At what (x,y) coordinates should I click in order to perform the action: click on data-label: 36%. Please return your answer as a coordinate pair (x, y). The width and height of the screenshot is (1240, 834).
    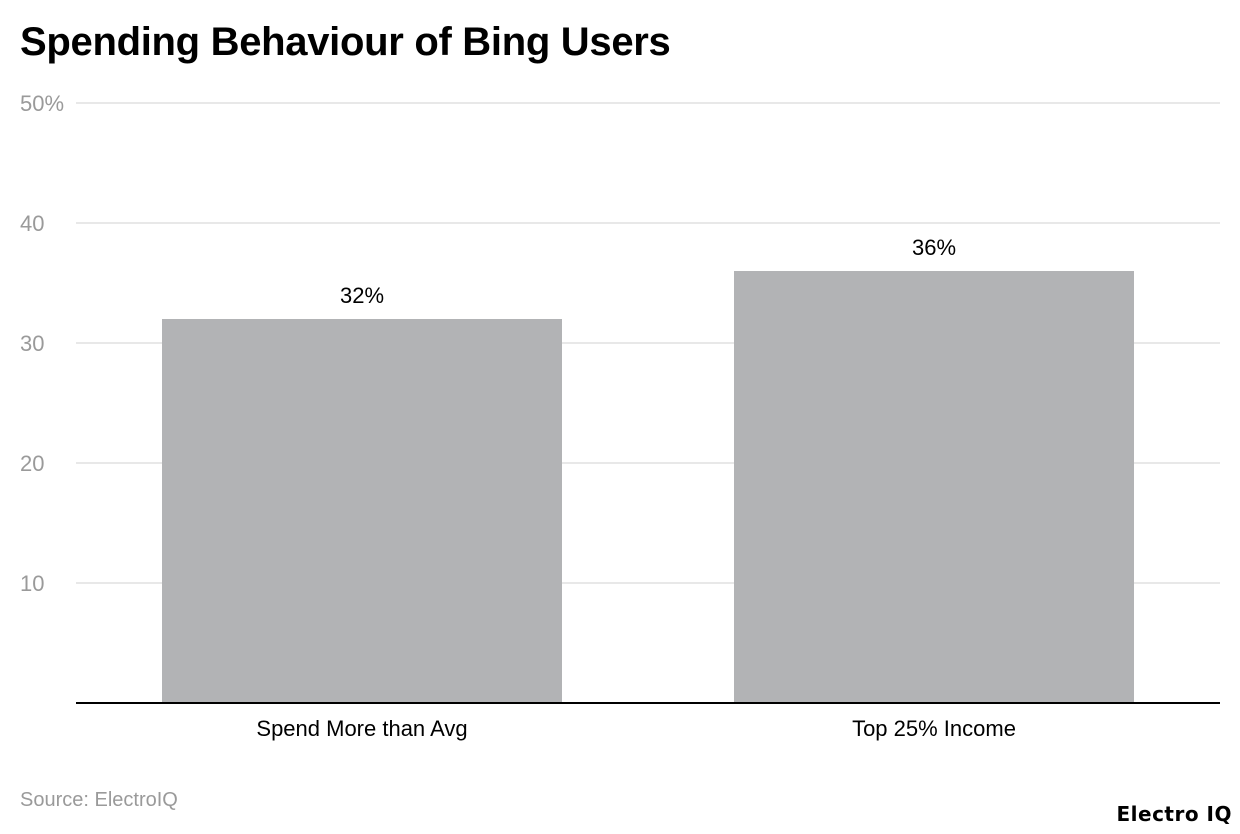
    Looking at the image, I should click on (934, 247).